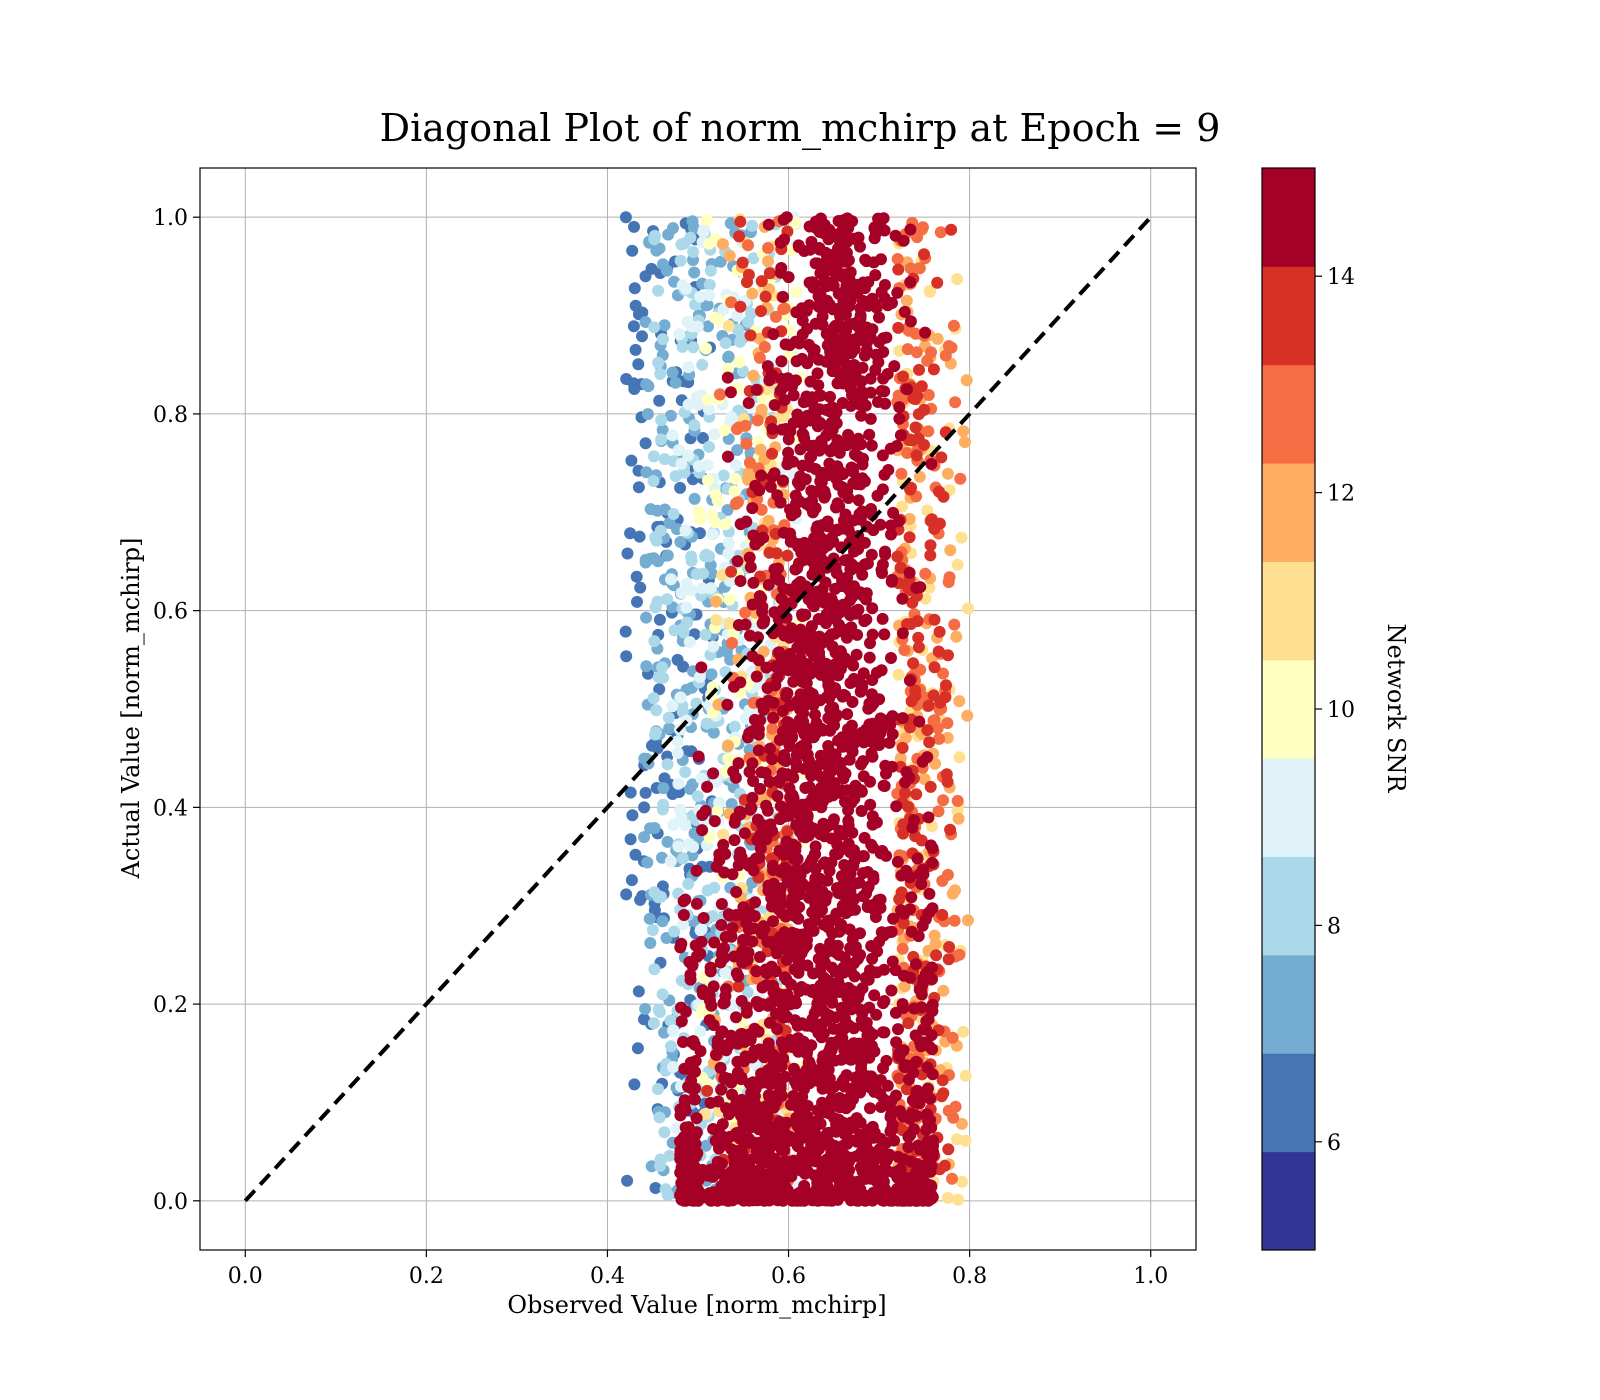  I want to click on x-tick-label: 0.0, so click(245, 1276).